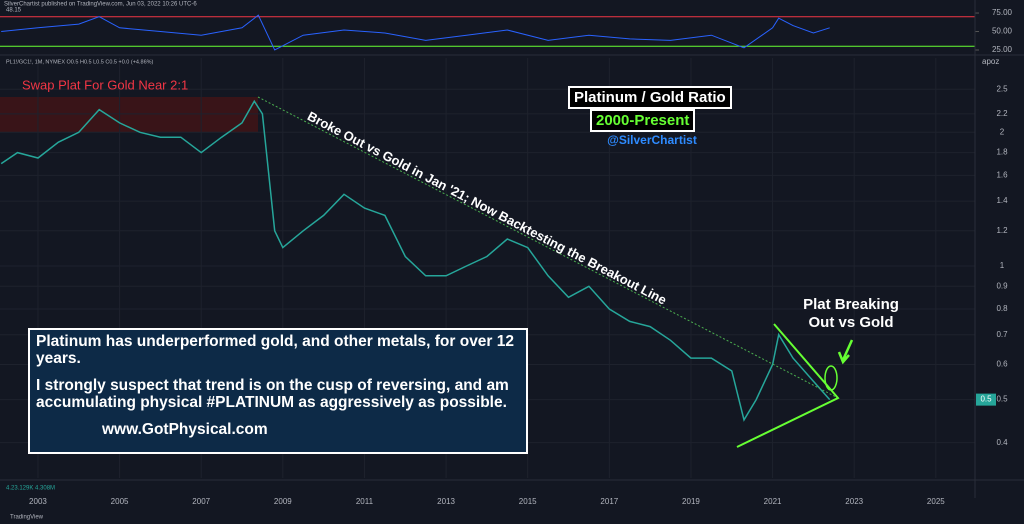 The height and width of the screenshot is (524, 1024). Describe the element at coordinates (30, 489) in the screenshot. I see `volume-label: 4.23.129K 4.308M` at that location.